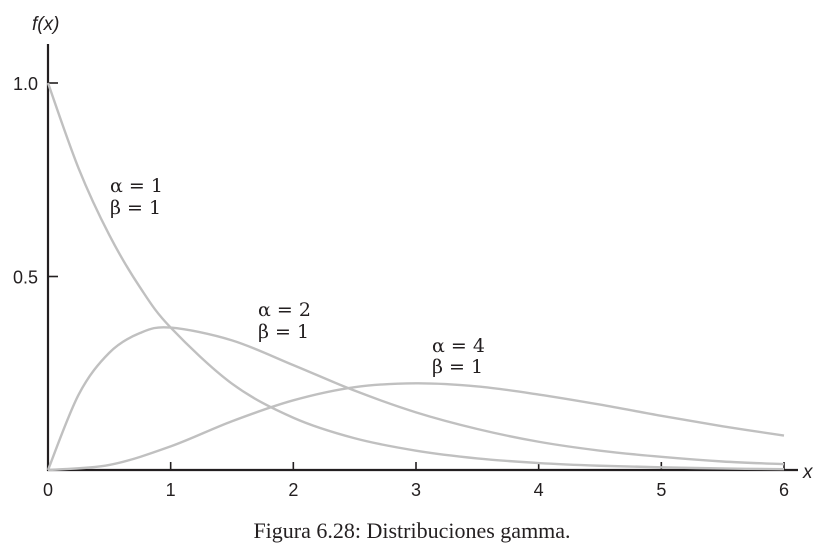 Image resolution: width=824 pixels, height=560 pixels. Describe the element at coordinates (416, 427) in the screenshot. I see `series-3-line` at that location.